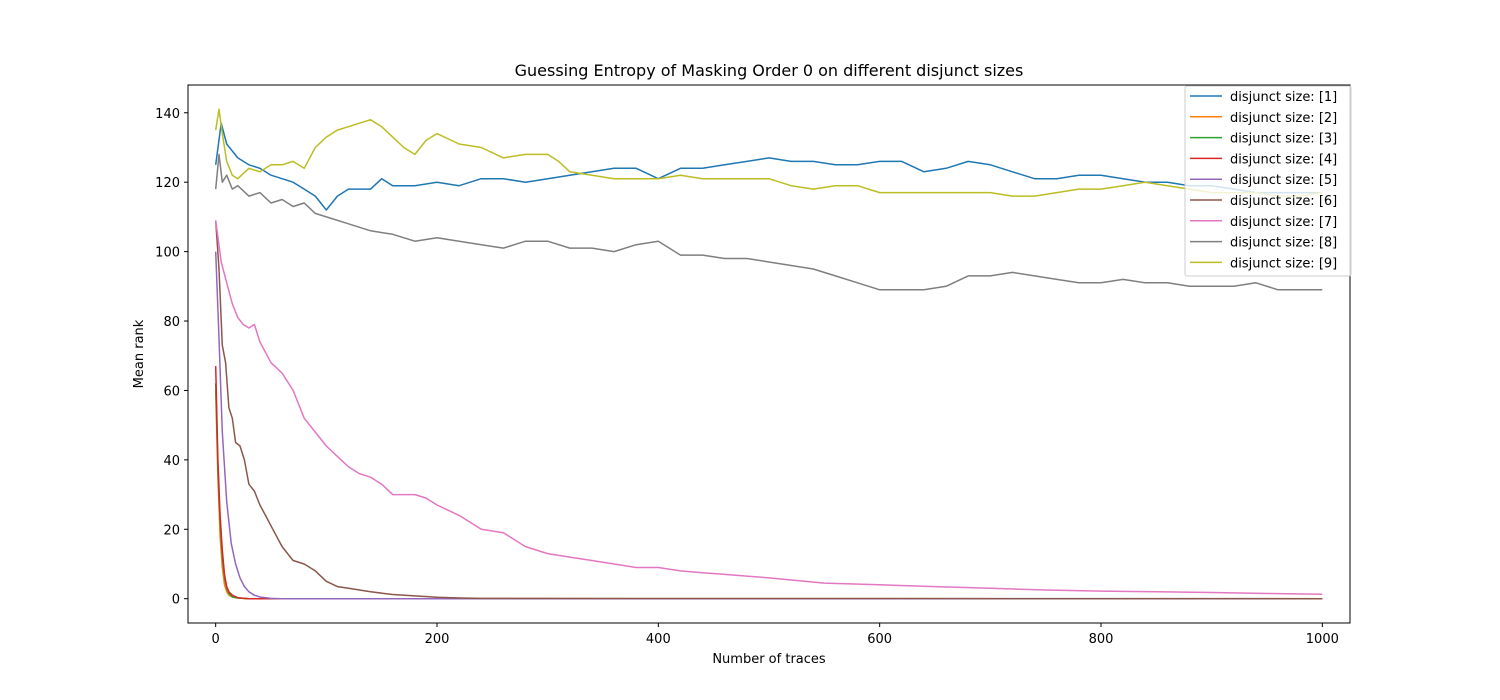 This screenshot has height=700, width=1500. Describe the element at coordinates (1283, 180) in the screenshot. I see `legend-entry: disjunct size: [5]` at that location.